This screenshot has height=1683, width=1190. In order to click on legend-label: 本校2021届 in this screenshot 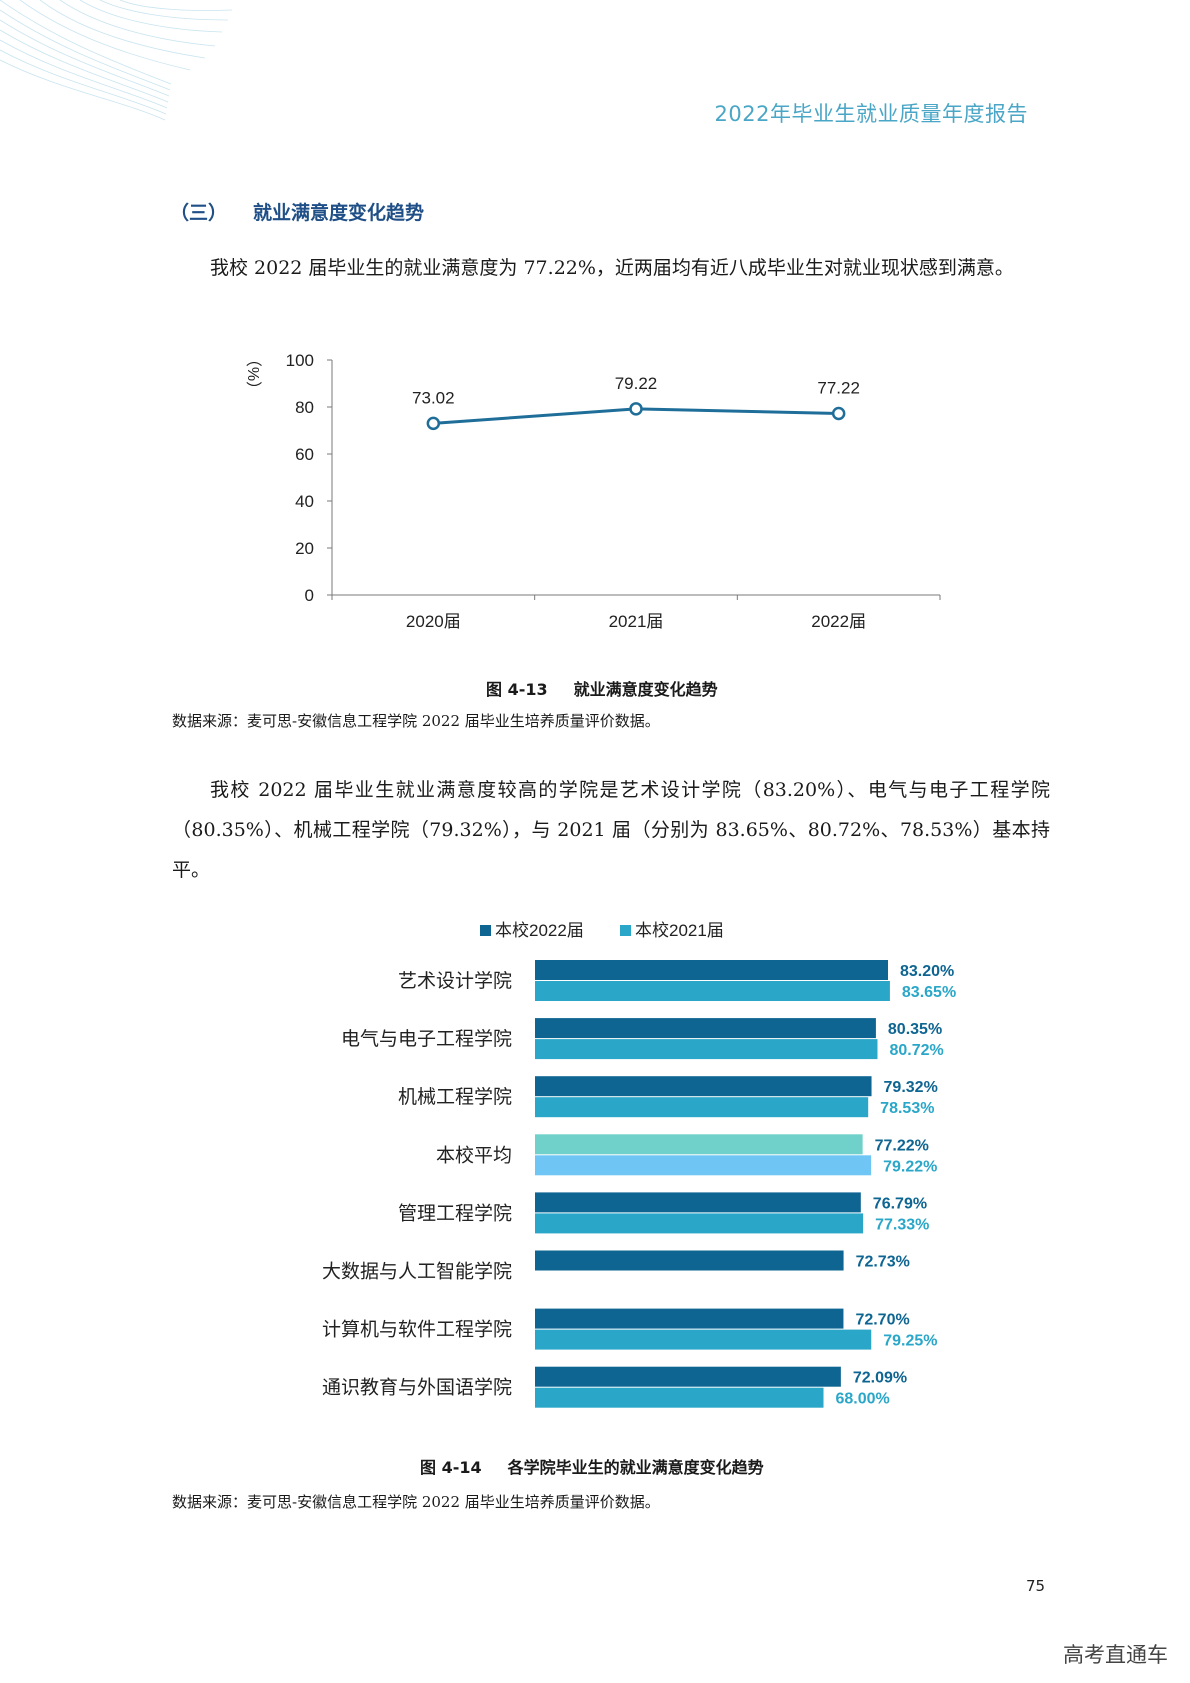, I will do `click(679, 930)`.